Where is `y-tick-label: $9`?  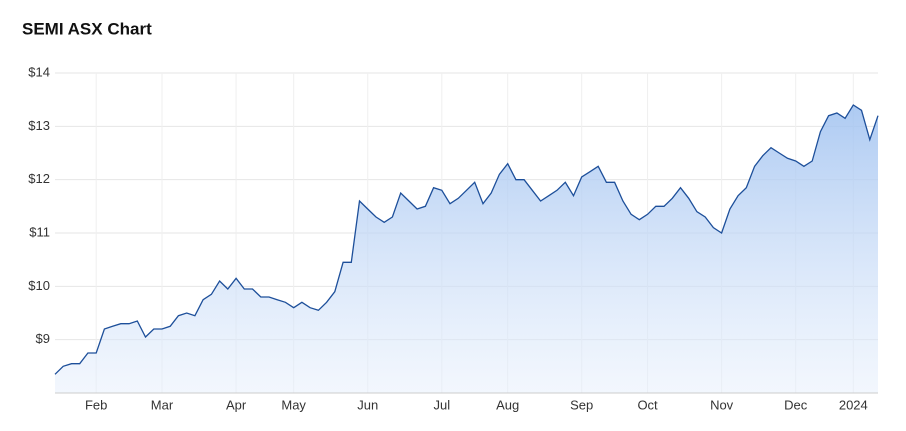
y-tick-label: $9 is located at coordinates (43, 338).